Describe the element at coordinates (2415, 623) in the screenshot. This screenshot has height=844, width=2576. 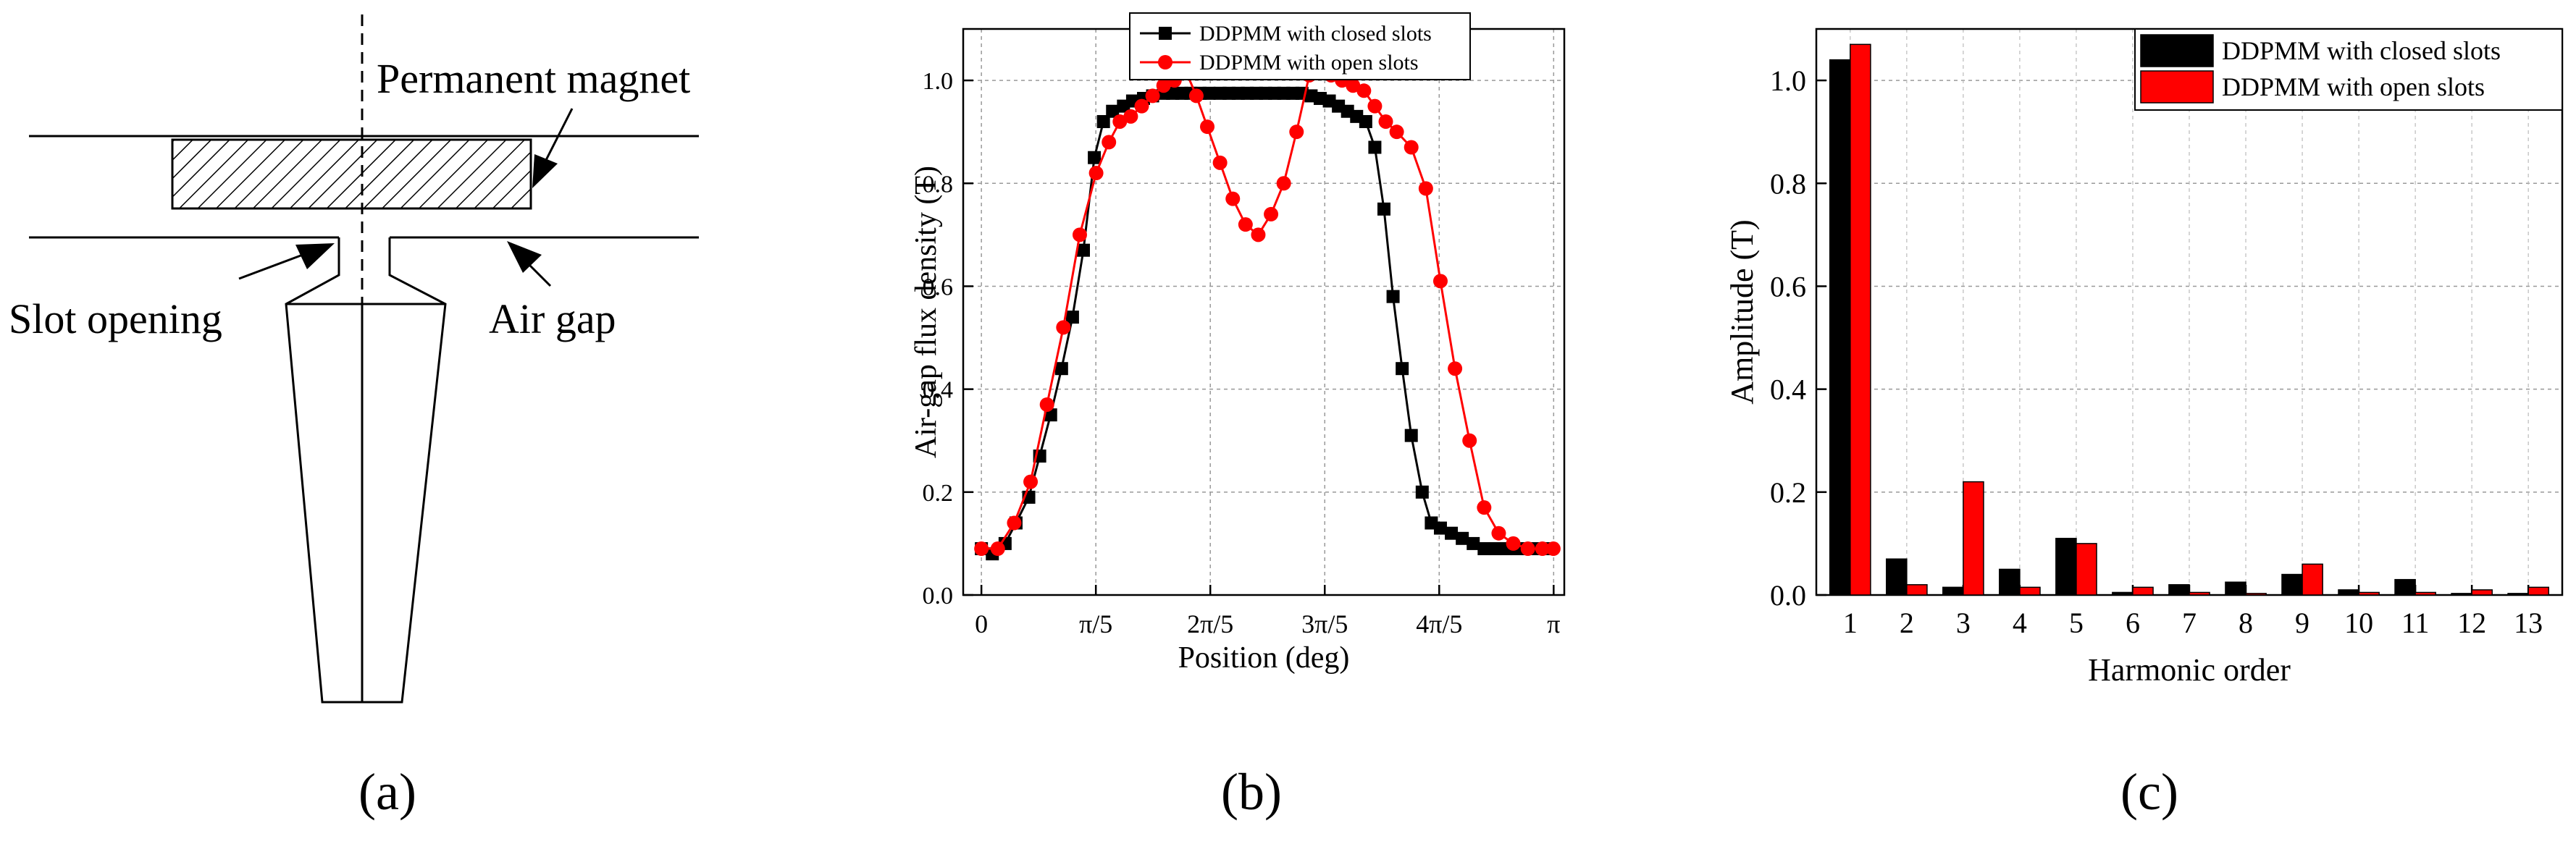
I see `x-tick-label: 11` at that location.